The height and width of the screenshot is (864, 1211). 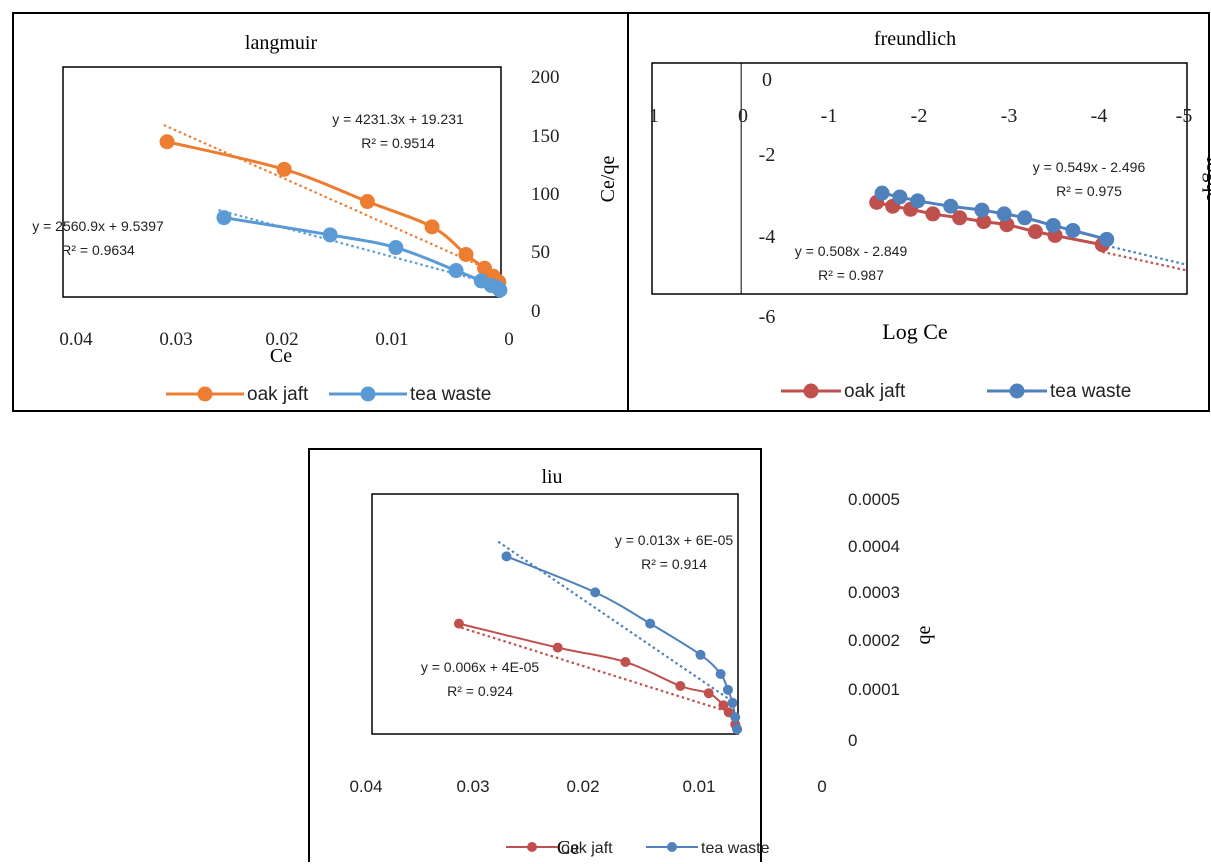 I want to click on freu-legend-label: tea waste, so click(x=1090, y=391).